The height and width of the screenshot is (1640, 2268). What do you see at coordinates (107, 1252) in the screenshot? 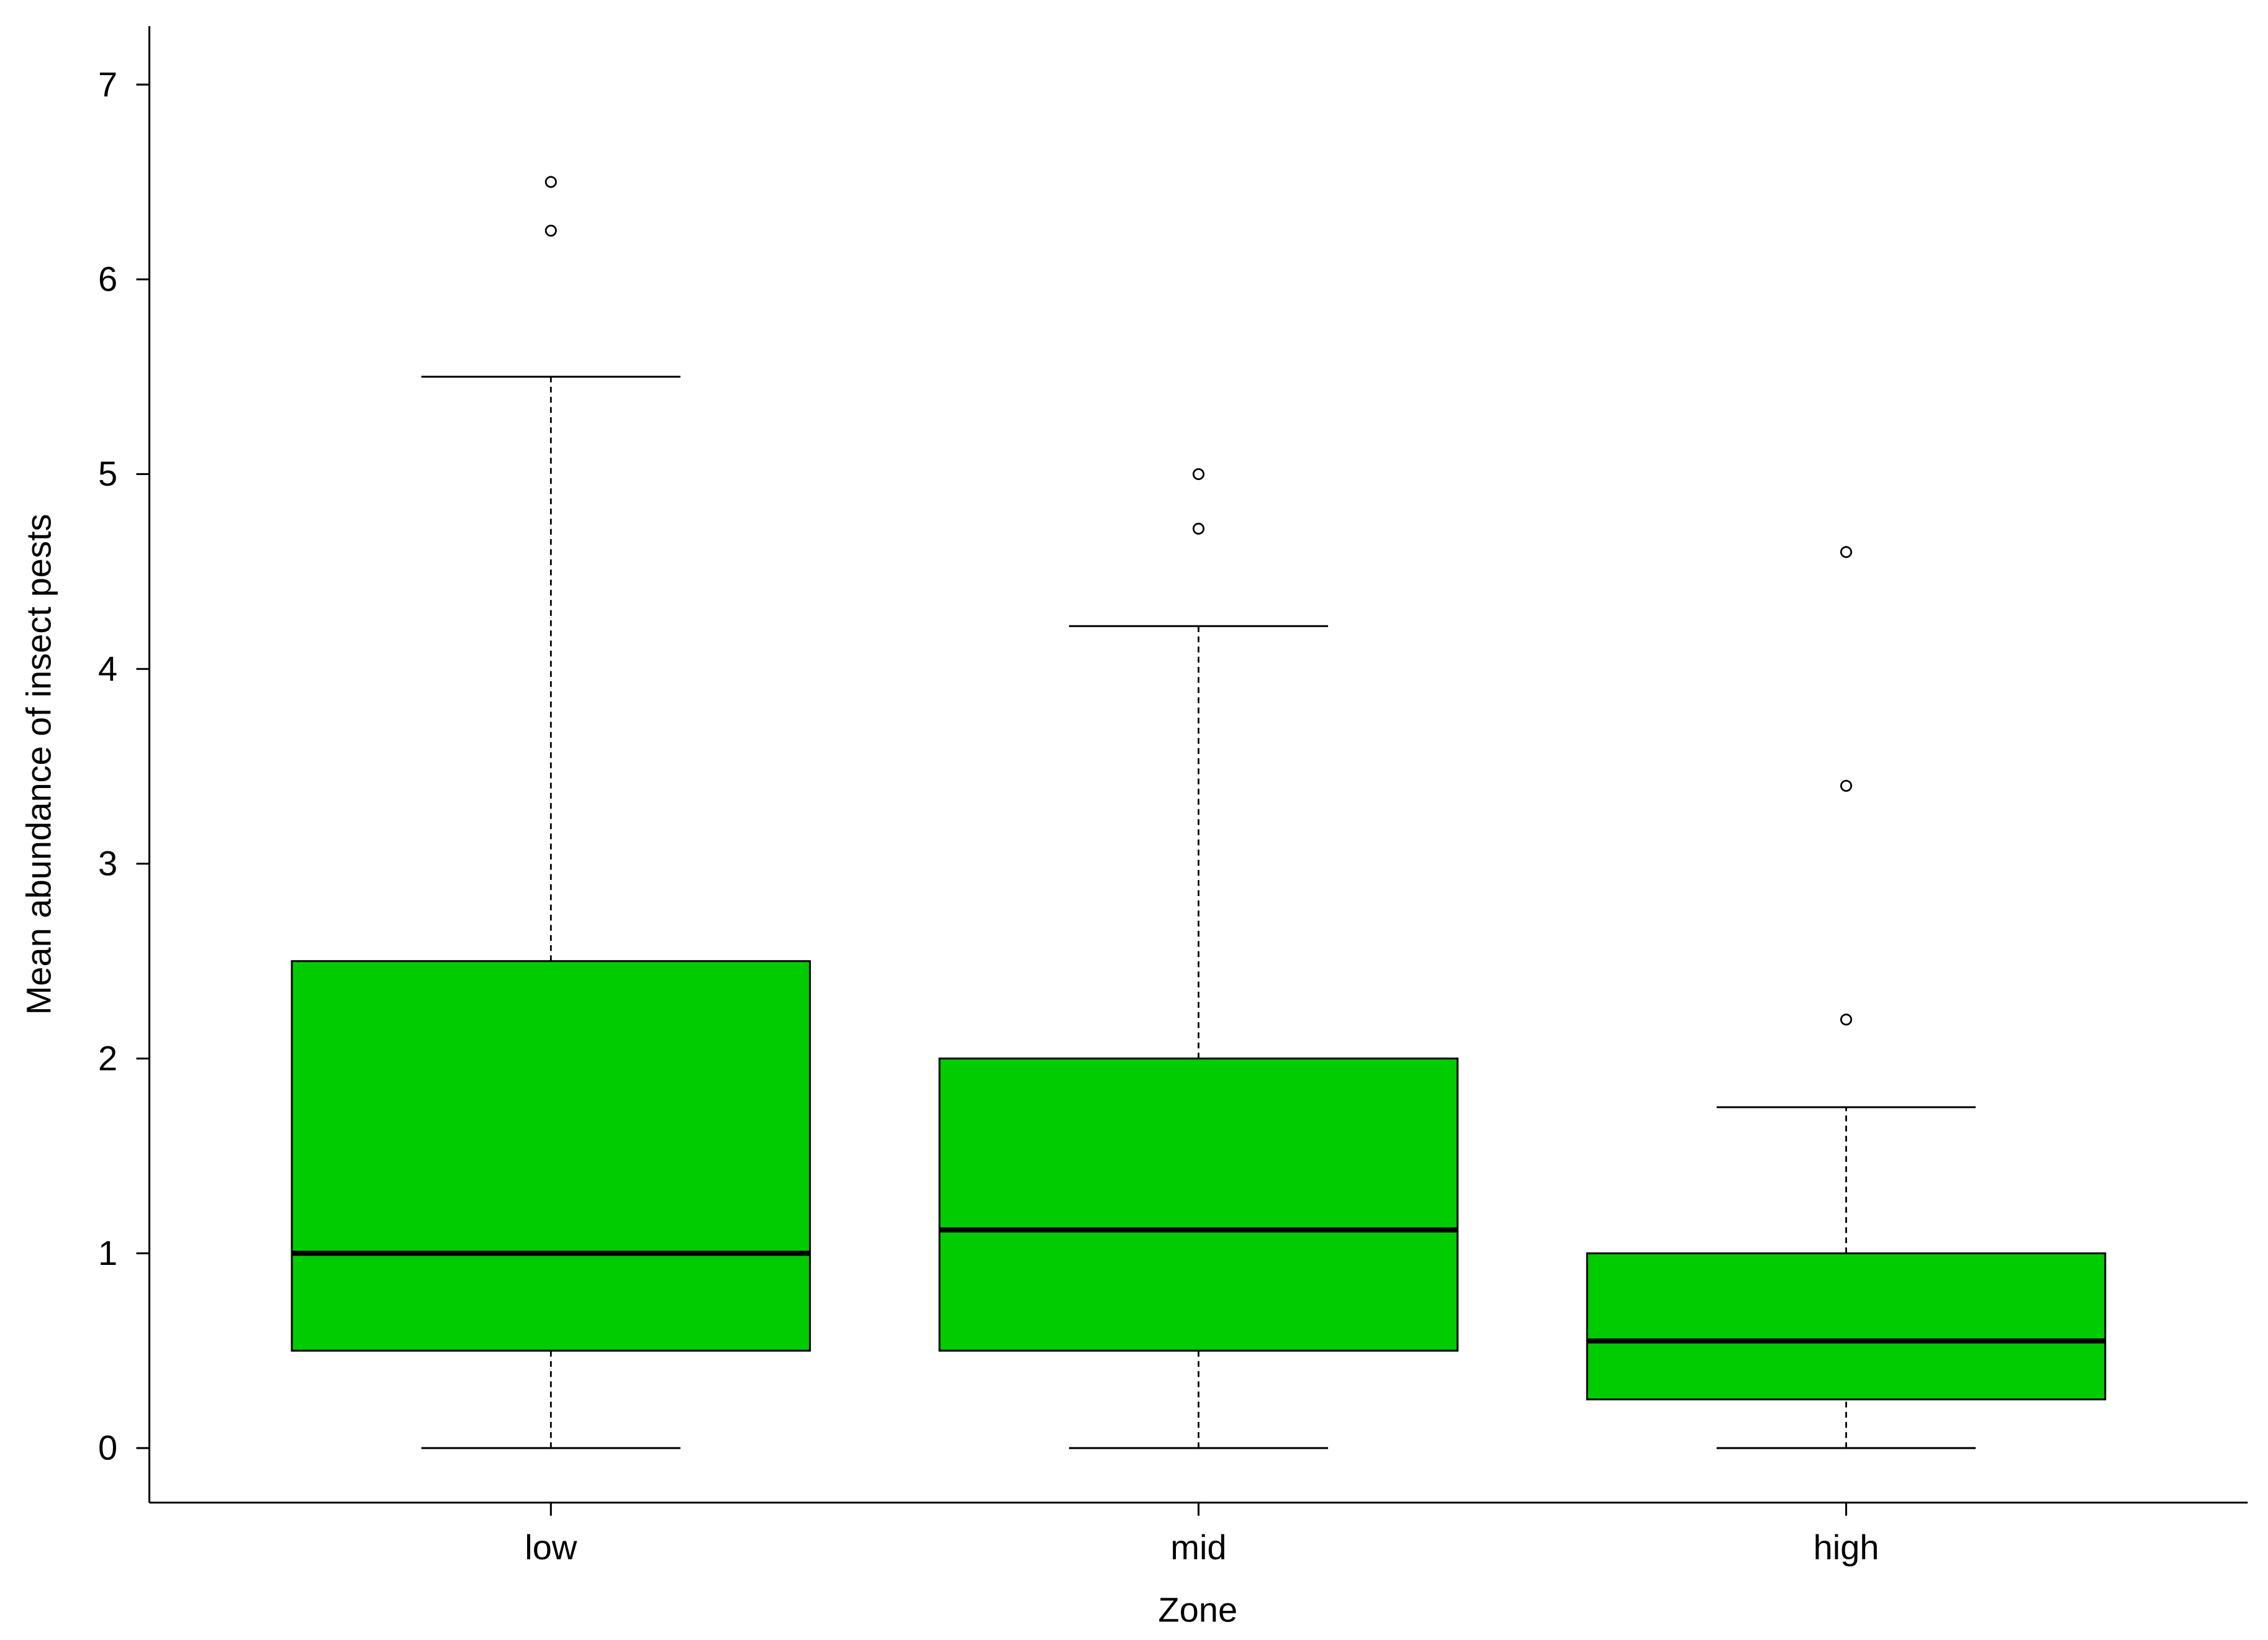
I see `y-tick-label: 1` at bounding box center [107, 1252].